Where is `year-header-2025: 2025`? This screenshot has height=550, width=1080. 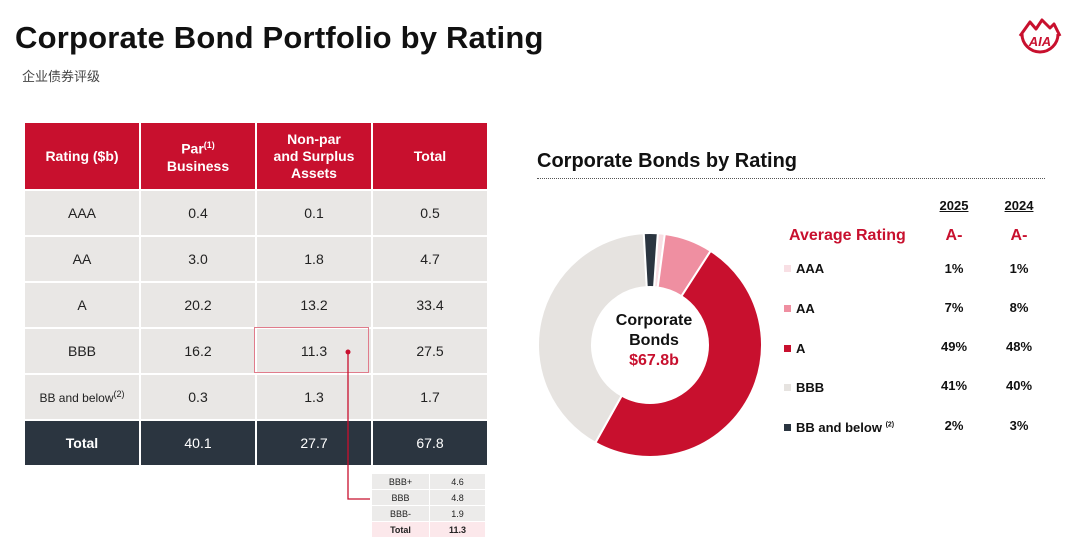 year-header-2025: 2025 is located at coordinates (954, 205).